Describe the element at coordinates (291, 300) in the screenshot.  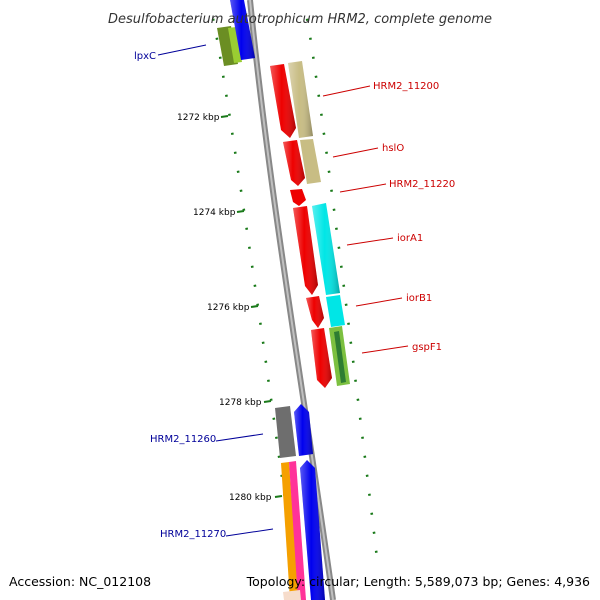
I see `backbone` at that location.